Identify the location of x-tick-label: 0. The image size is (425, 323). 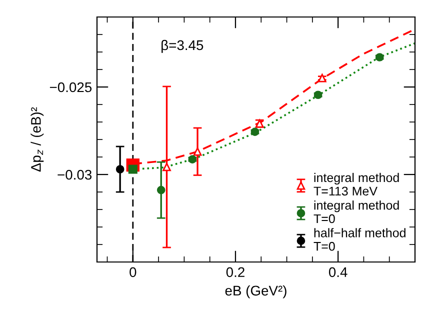
(133, 272).